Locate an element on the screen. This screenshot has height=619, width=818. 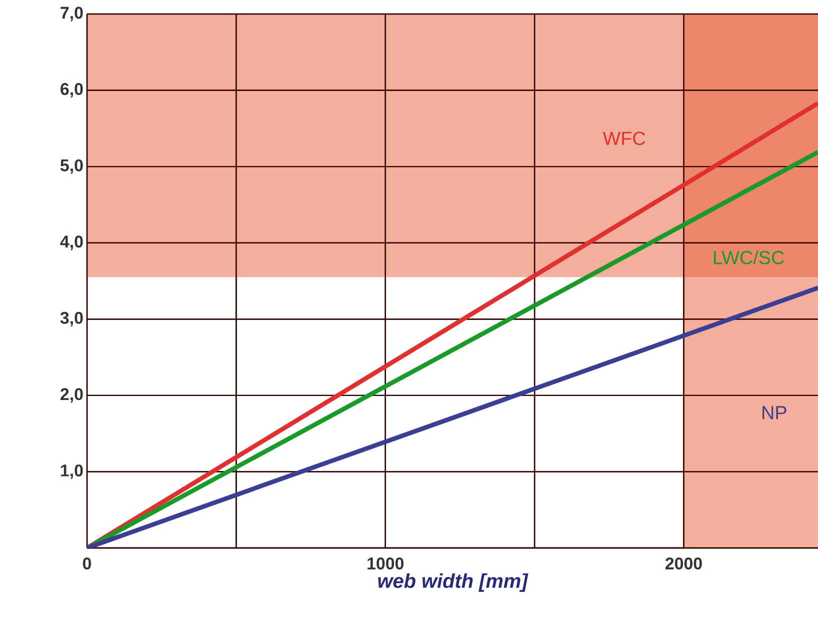
series-label: LWC/SC is located at coordinates (749, 257).